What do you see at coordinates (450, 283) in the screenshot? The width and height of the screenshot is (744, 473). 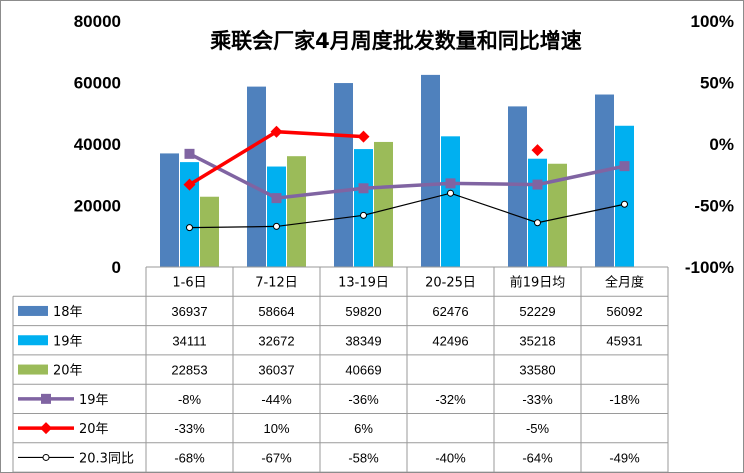 I see `category-label: 20-25日` at bounding box center [450, 283].